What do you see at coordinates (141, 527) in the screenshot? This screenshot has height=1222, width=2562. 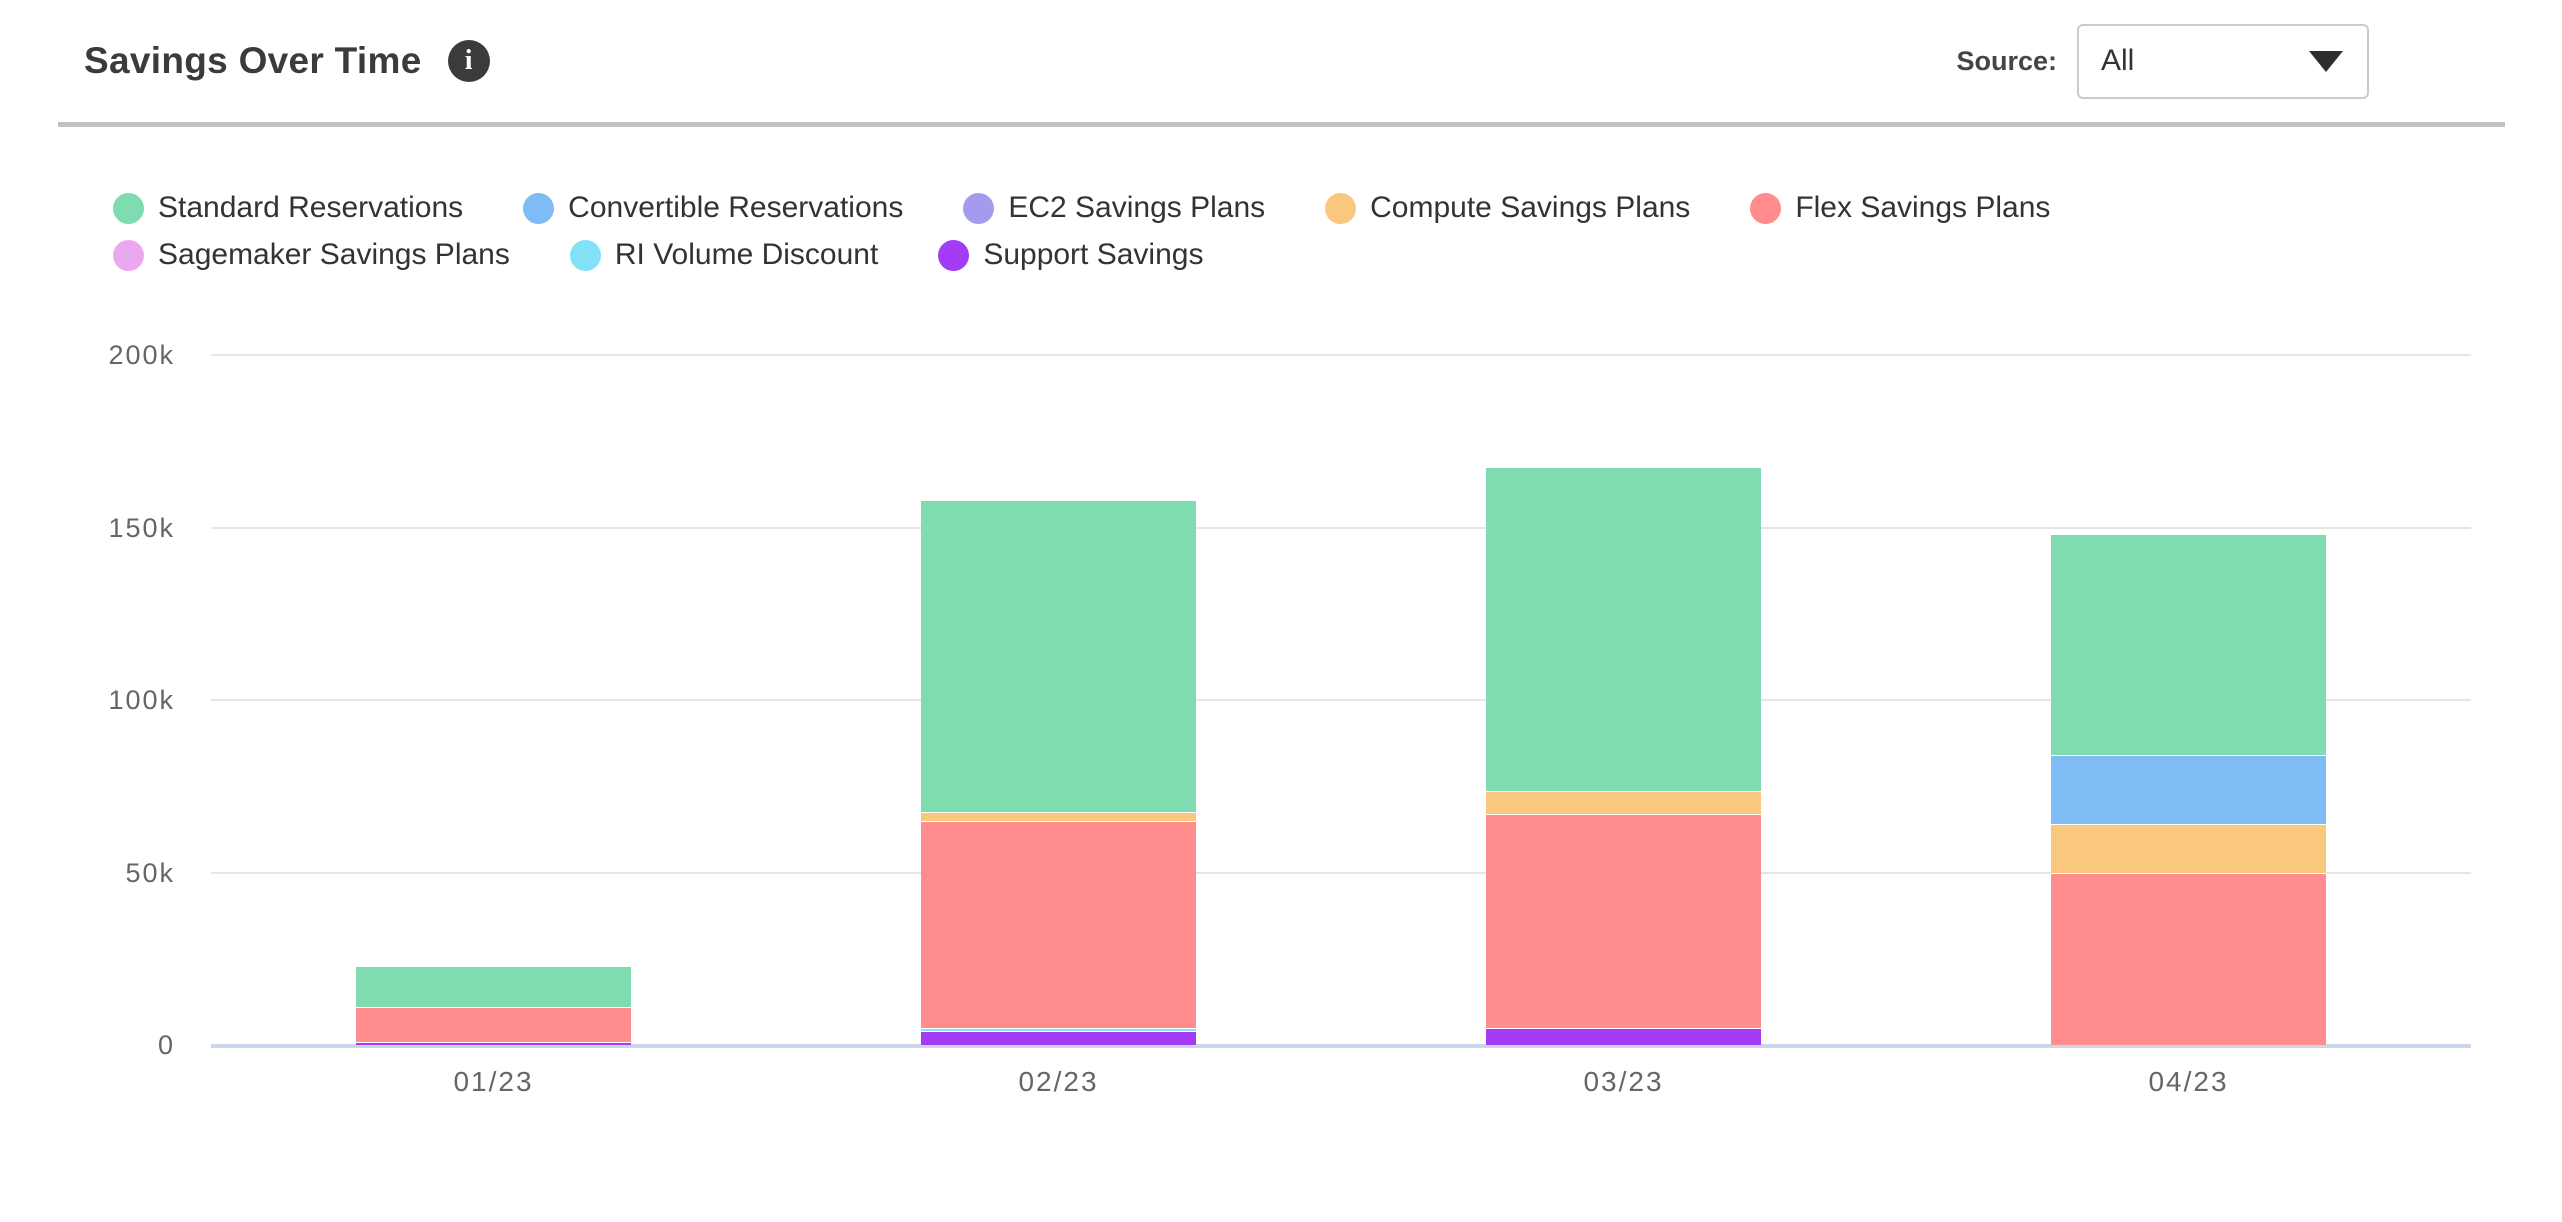 I see `y-tick-label: 150k` at bounding box center [141, 527].